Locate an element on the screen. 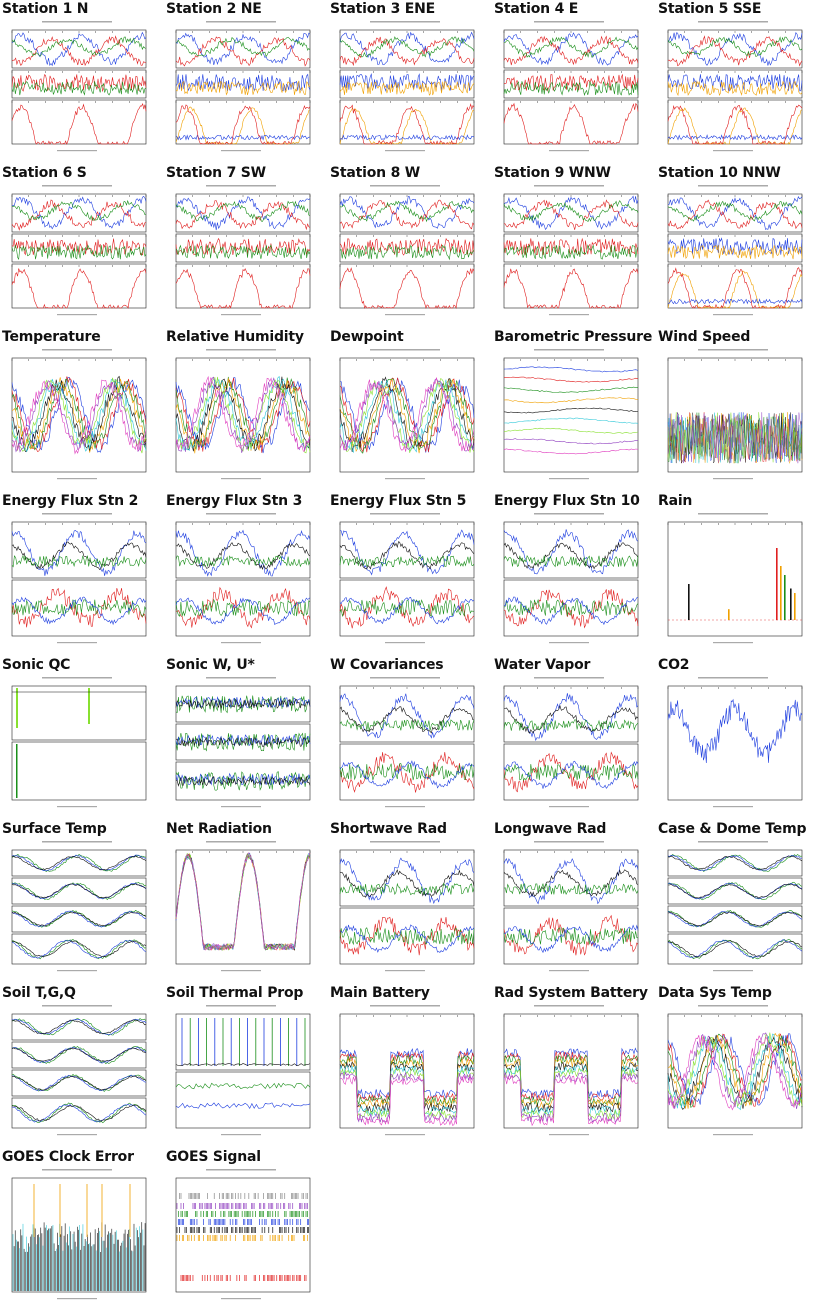 The image size is (820, 1314). plot-title: Station 3 ENE is located at coordinates (383, 9).